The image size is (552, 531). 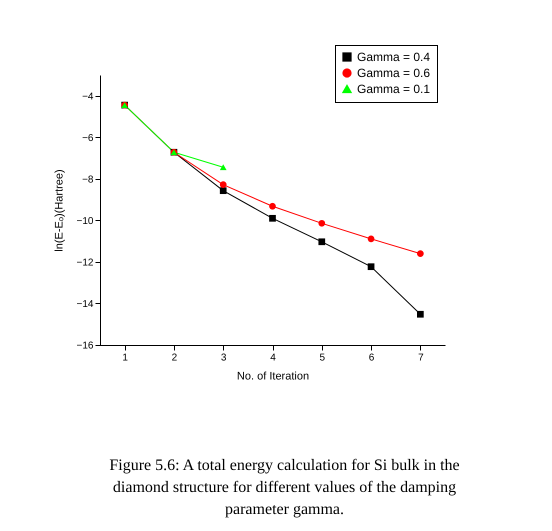 What do you see at coordinates (273, 376) in the screenshot?
I see `x-axis-title: No. of Iteration` at bounding box center [273, 376].